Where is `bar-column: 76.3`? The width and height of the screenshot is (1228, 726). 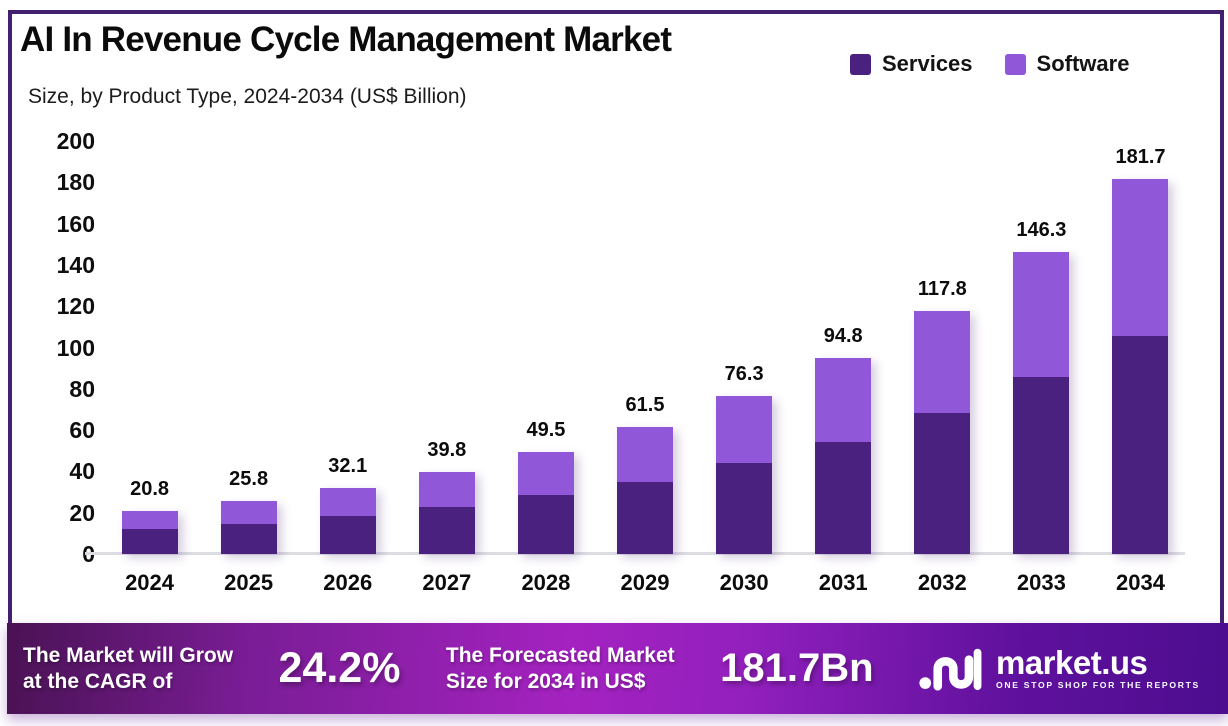 bar-column: 76.3 is located at coordinates (744, 346).